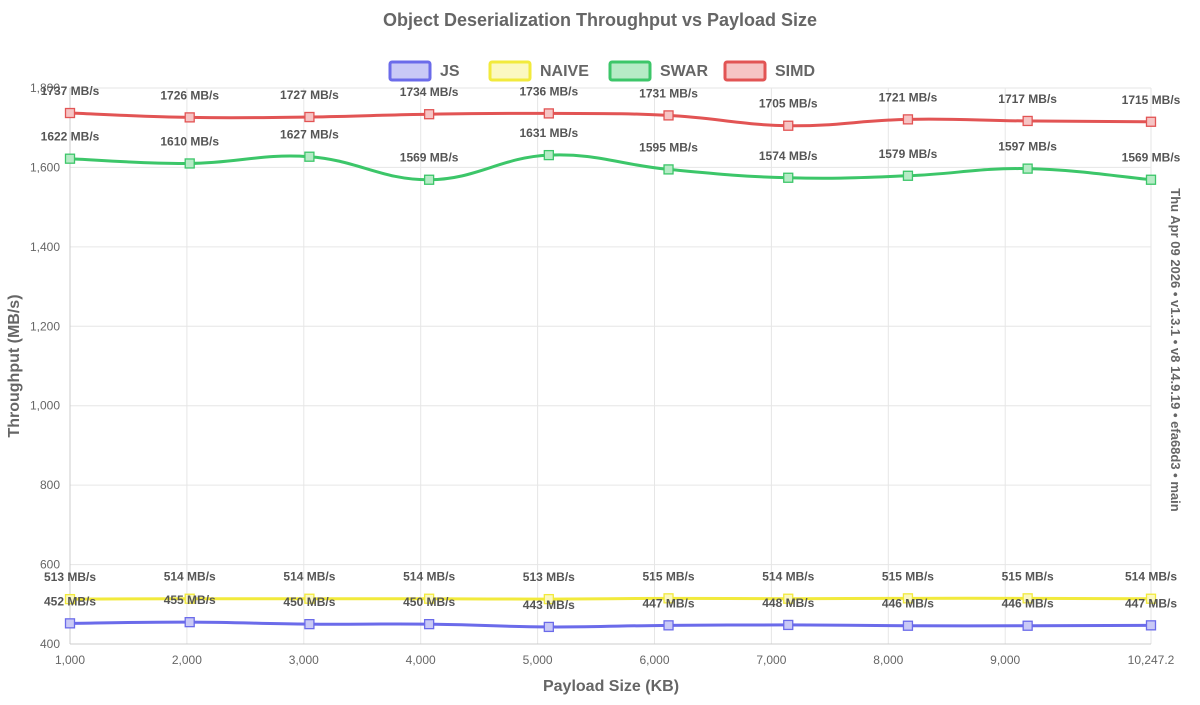 The image size is (1200, 705). I want to click on series-line-js, so click(610, 624).